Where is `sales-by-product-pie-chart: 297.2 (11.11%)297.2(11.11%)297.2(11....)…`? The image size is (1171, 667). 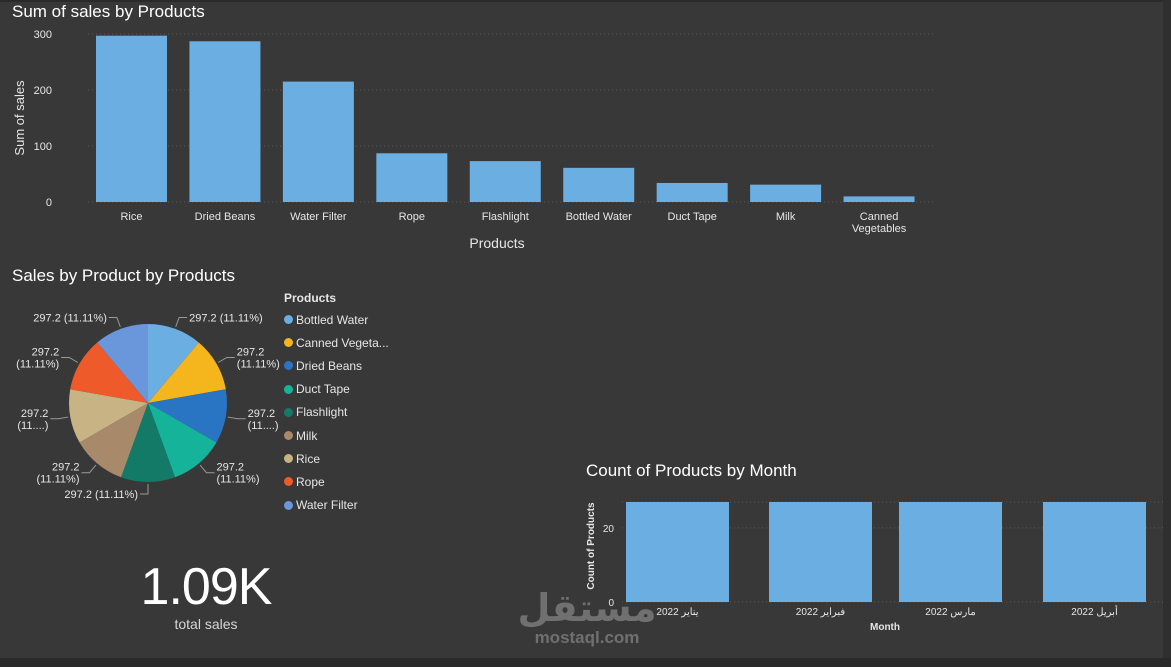 sales-by-product-pie-chart: 297.2 (11.11%)297.2(11.11%)297.2(11....)… is located at coordinates (141, 396).